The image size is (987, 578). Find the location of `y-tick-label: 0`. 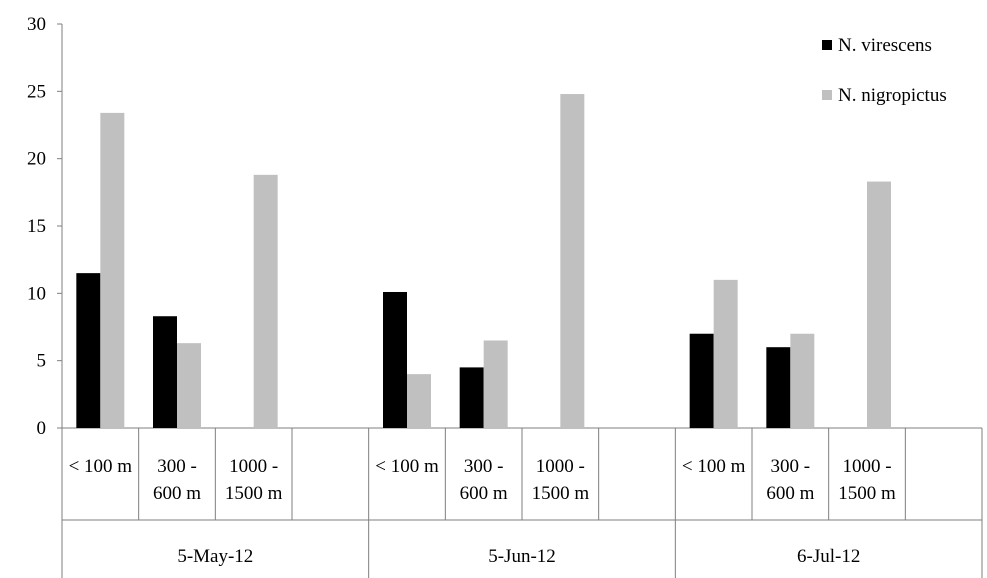

y-tick-label: 0 is located at coordinates (42, 428).